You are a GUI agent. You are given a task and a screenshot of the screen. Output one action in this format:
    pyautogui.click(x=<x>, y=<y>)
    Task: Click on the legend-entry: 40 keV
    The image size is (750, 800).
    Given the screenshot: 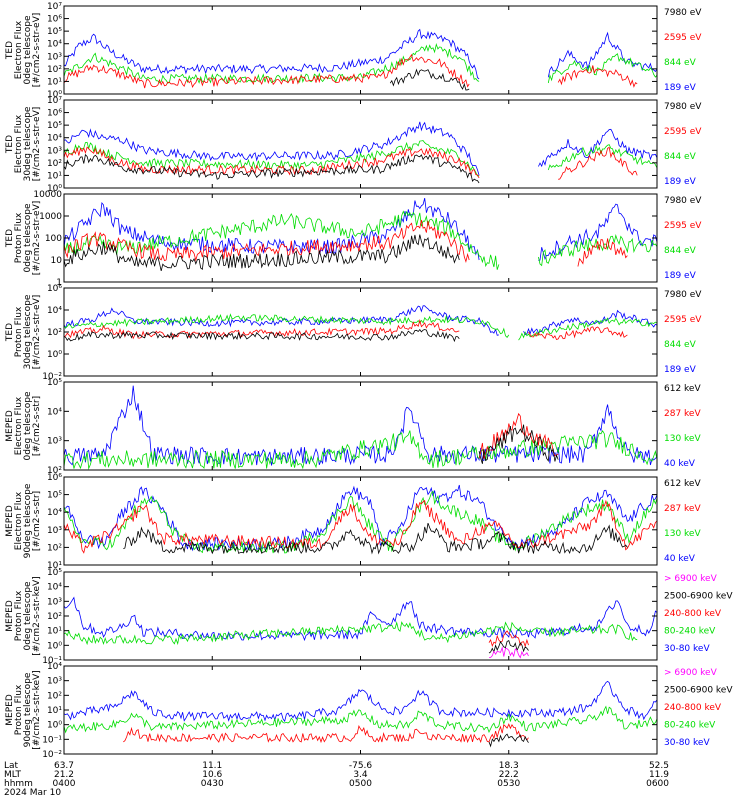 What is the action you would take?
    pyautogui.click(x=680, y=464)
    